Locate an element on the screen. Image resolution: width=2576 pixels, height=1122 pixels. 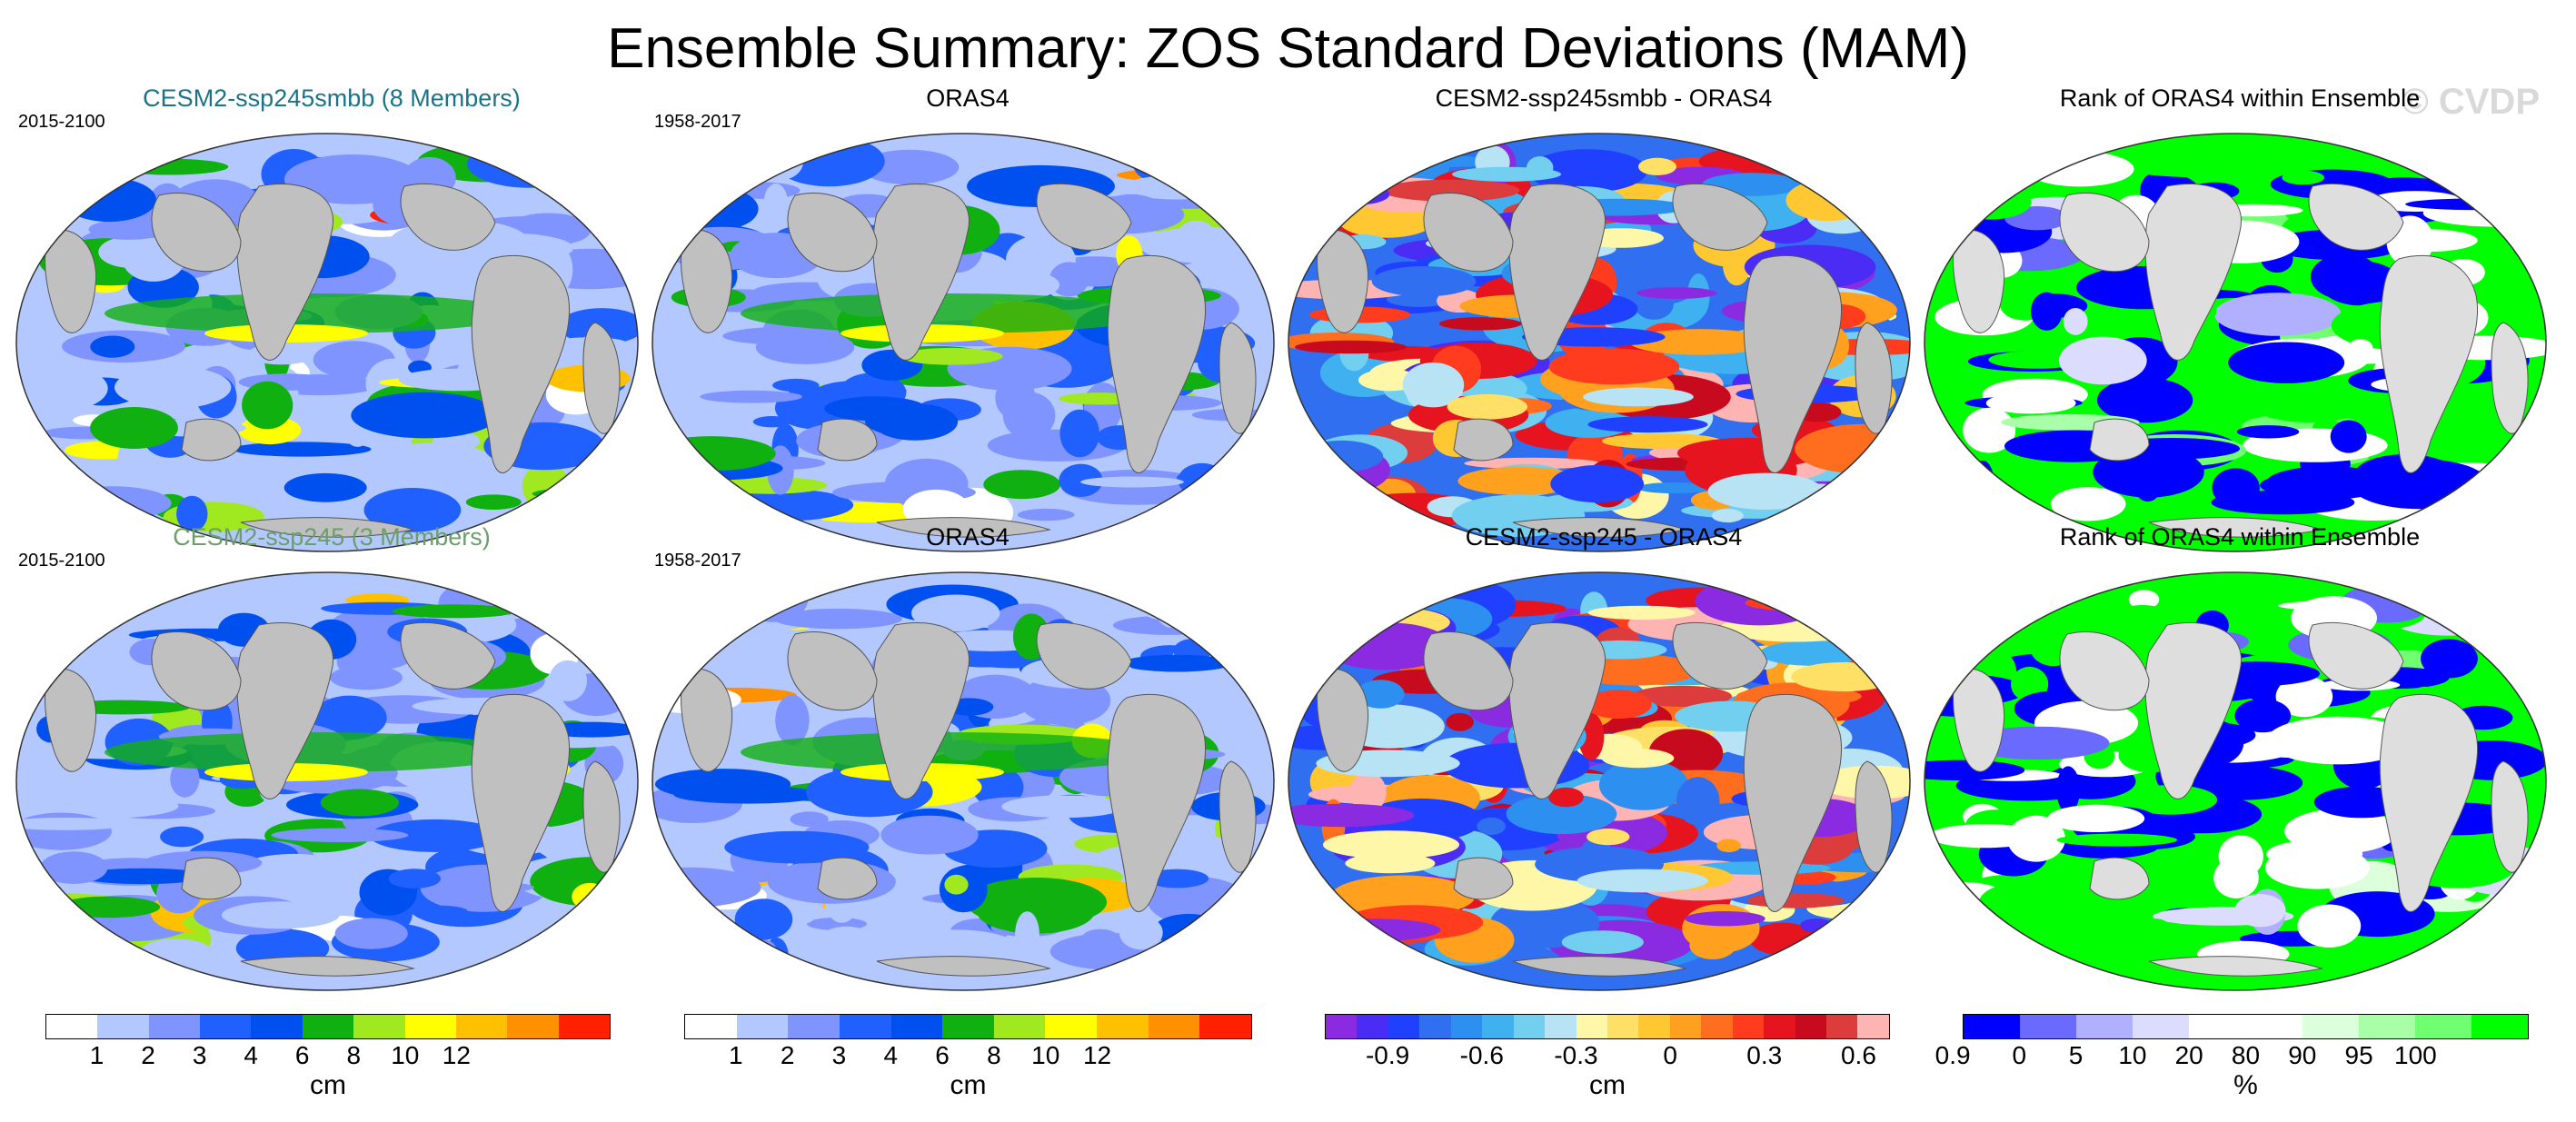
watermark: © CVDP is located at coordinates (2471, 102).